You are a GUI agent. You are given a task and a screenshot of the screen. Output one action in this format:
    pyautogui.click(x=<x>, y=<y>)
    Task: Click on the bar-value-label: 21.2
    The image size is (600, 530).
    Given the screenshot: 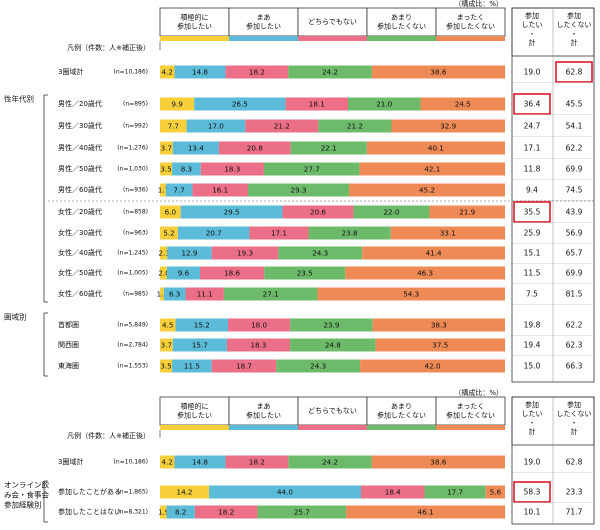 What is the action you would take?
    pyautogui.click(x=355, y=126)
    